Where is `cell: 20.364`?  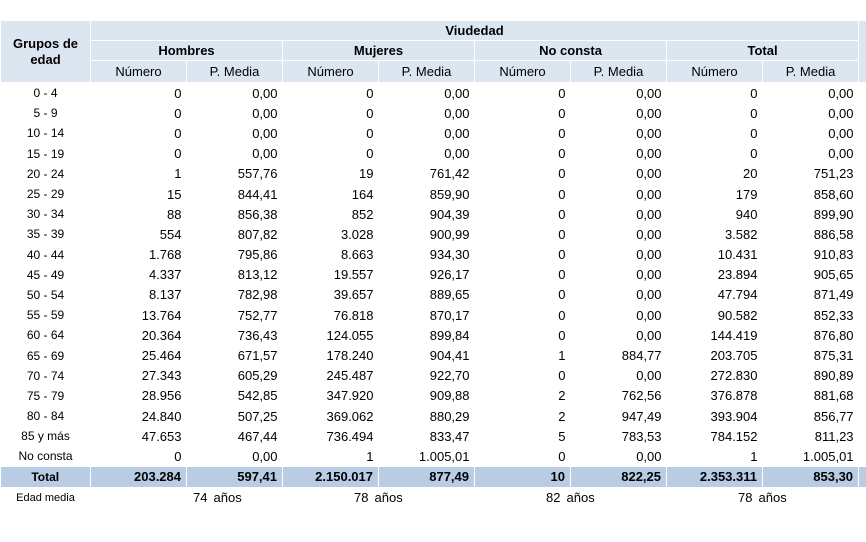 cell: 20.364 is located at coordinates (161, 335).